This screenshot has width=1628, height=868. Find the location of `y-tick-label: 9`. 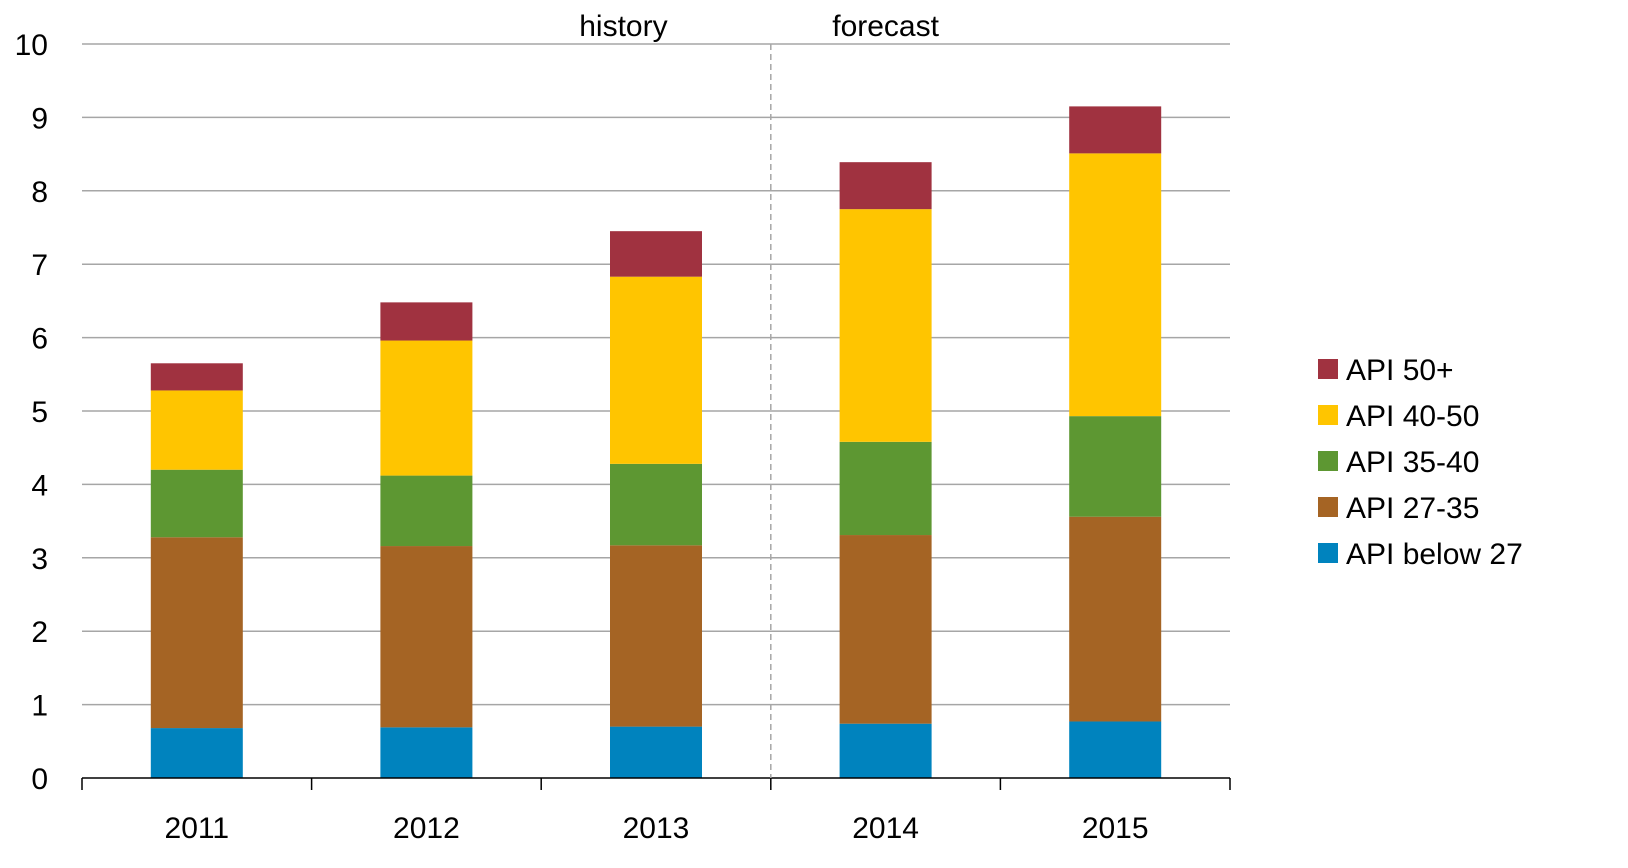

y-tick-label: 9 is located at coordinates (39, 118).